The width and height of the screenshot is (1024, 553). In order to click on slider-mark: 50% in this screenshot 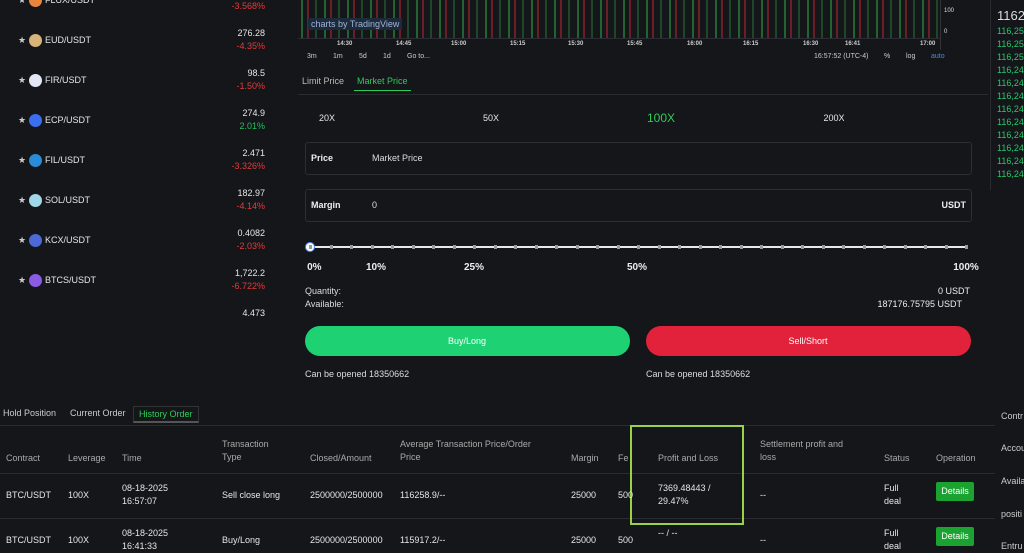, I will do `click(637, 267)`.